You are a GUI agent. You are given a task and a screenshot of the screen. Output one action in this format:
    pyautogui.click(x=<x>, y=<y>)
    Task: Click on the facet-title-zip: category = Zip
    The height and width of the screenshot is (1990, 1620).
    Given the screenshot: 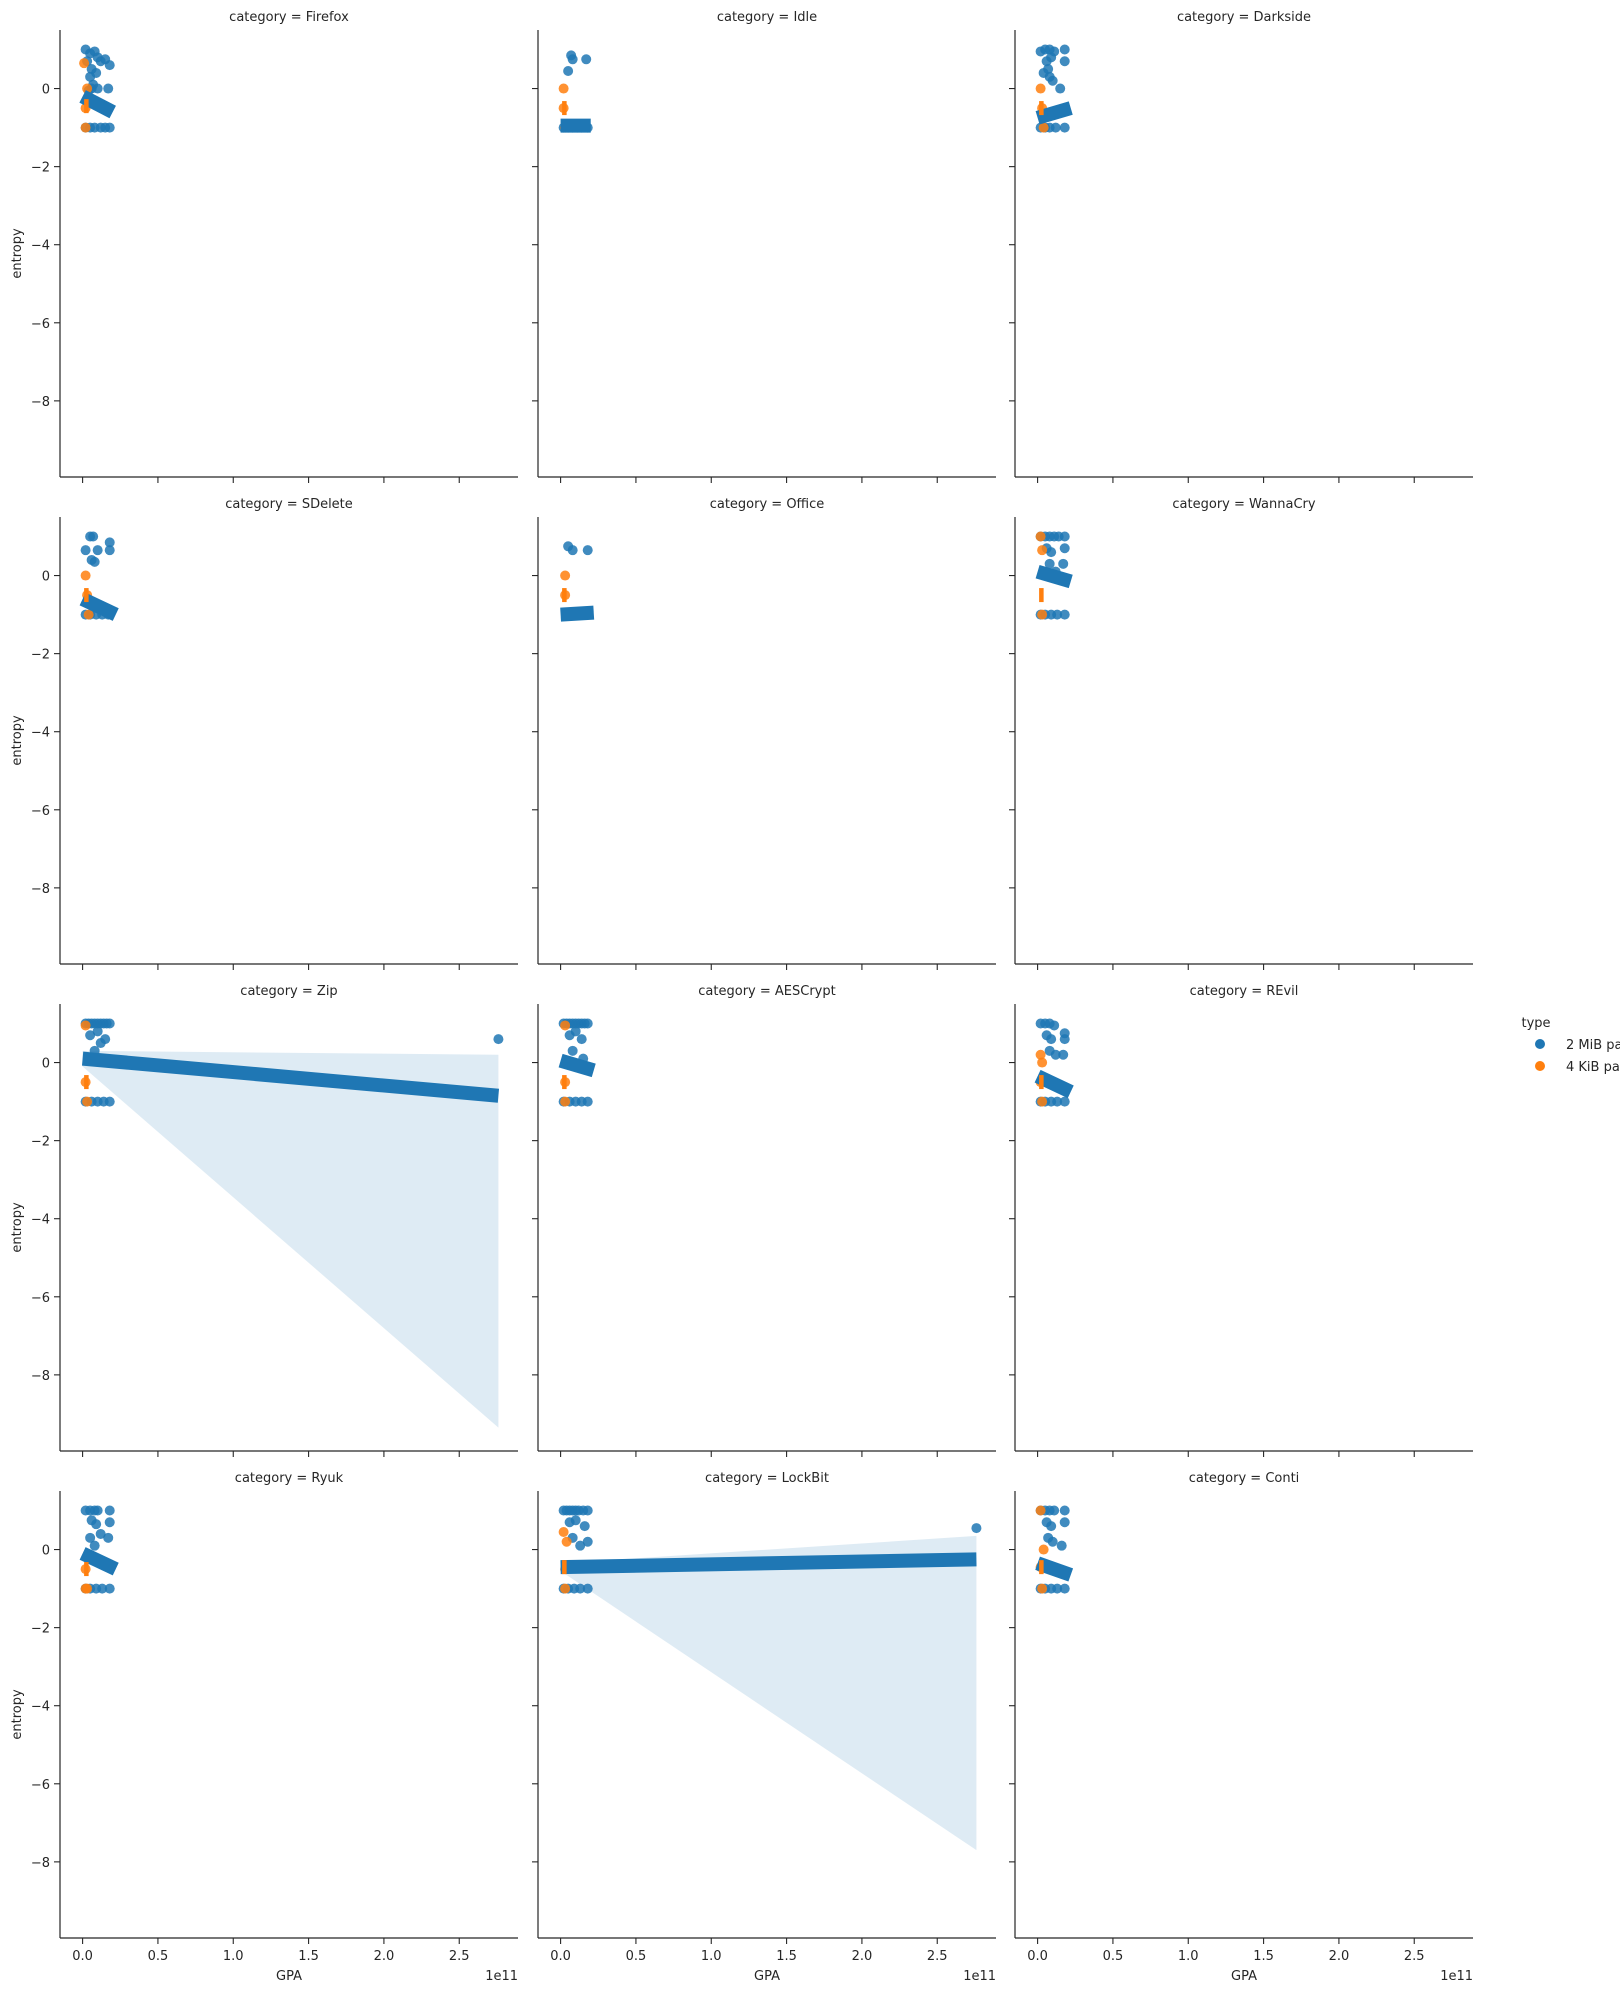 What is the action you would take?
    pyautogui.click(x=288, y=991)
    